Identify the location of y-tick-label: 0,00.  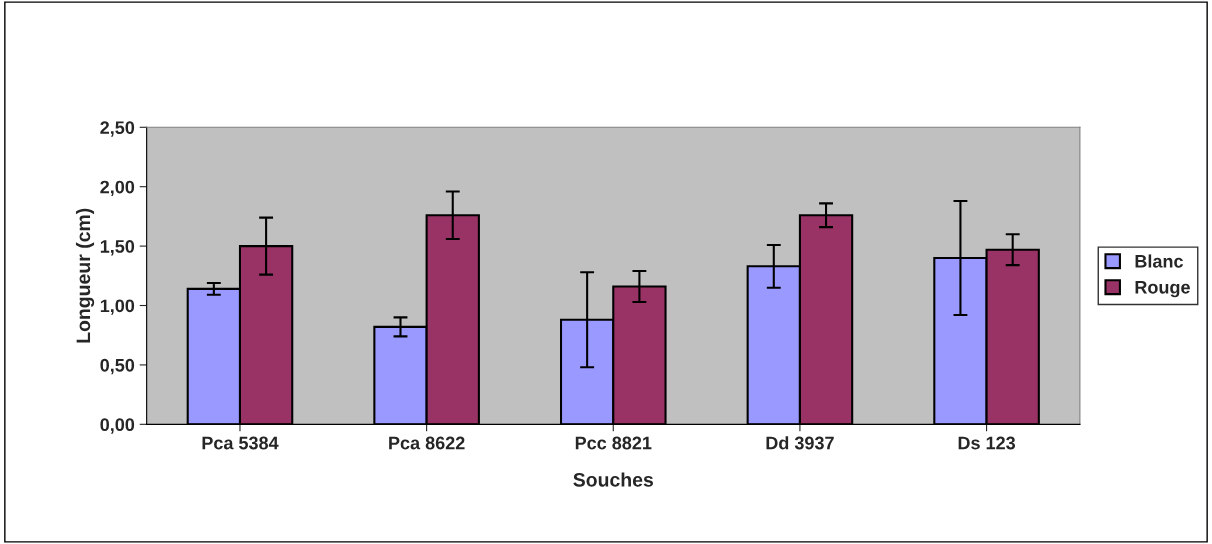
(117, 426).